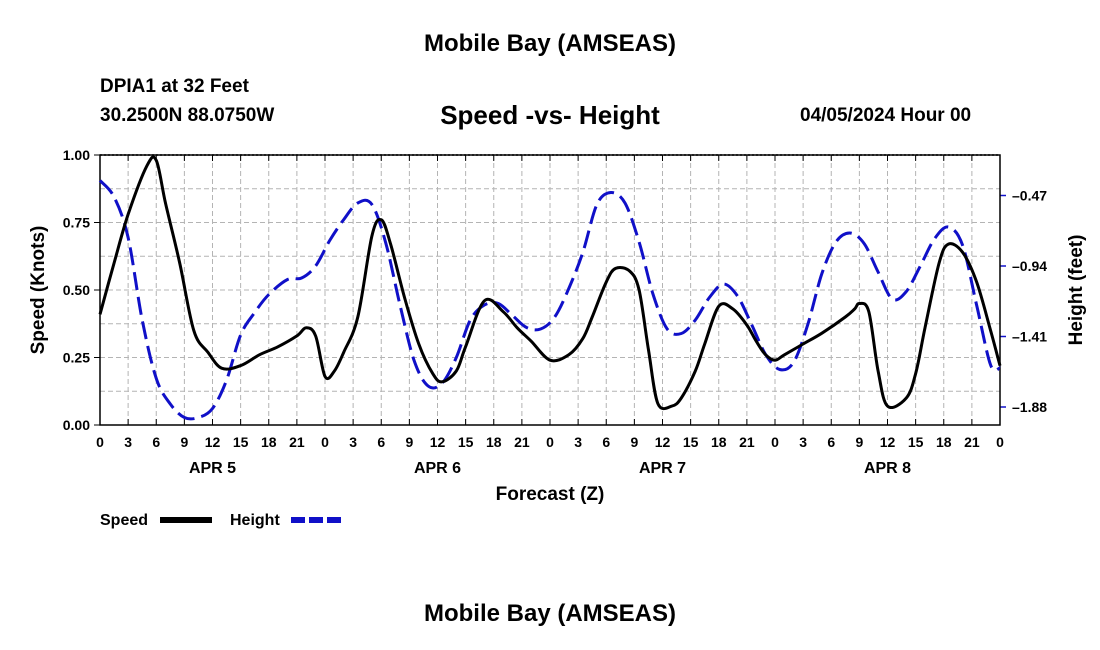 This screenshot has width=1100, height=650. What do you see at coordinates (221, 520) in the screenshot?
I see `legend: Speed Height` at bounding box center [221, 520].